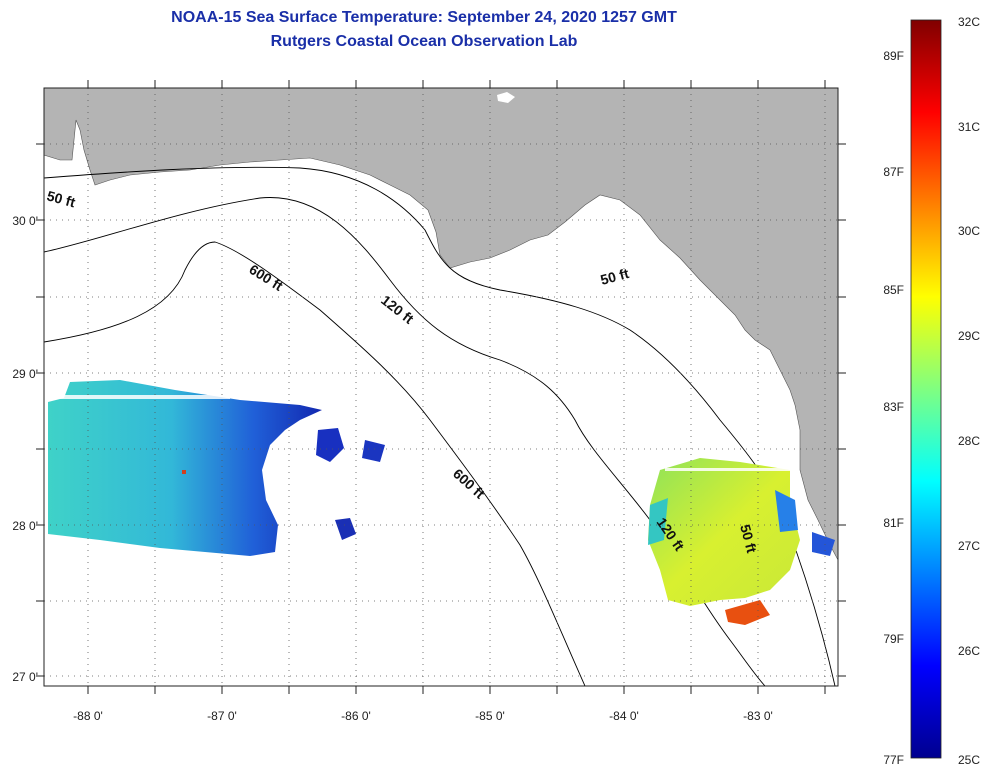 The width and height of the screenshot is (992, 770). What do you see at coordinates (969, 391) in the screenshot?
I see `colorbar-celsius-labels: 32C 31C 30C 29C 28C 27C 26C 25C` at bounding box center [969, 391].